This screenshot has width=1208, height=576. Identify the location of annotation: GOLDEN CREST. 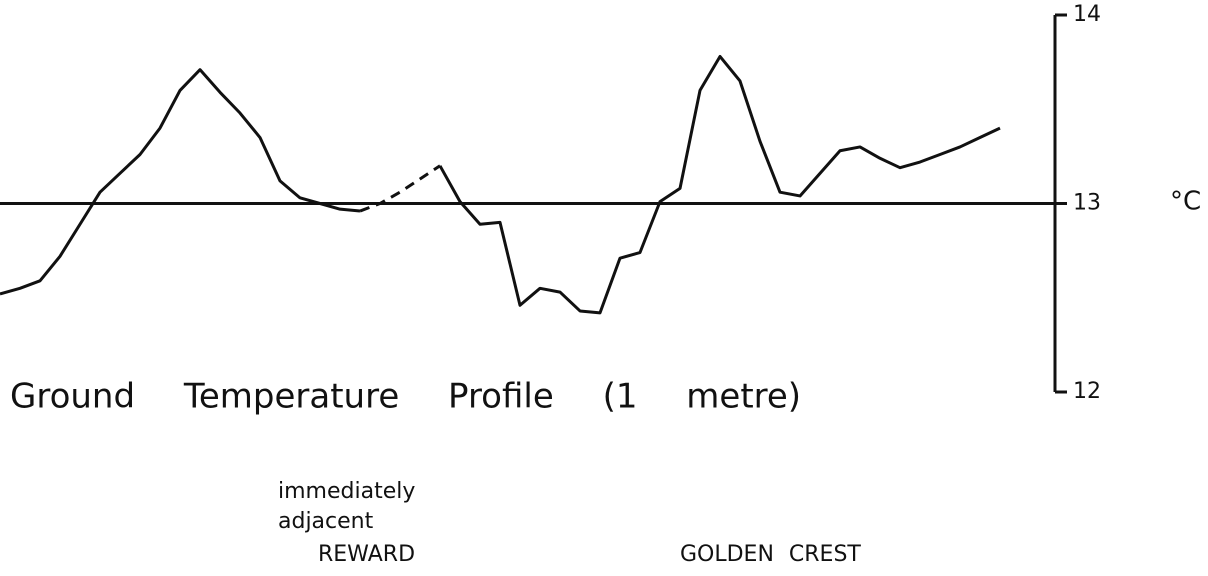
(770, 554).